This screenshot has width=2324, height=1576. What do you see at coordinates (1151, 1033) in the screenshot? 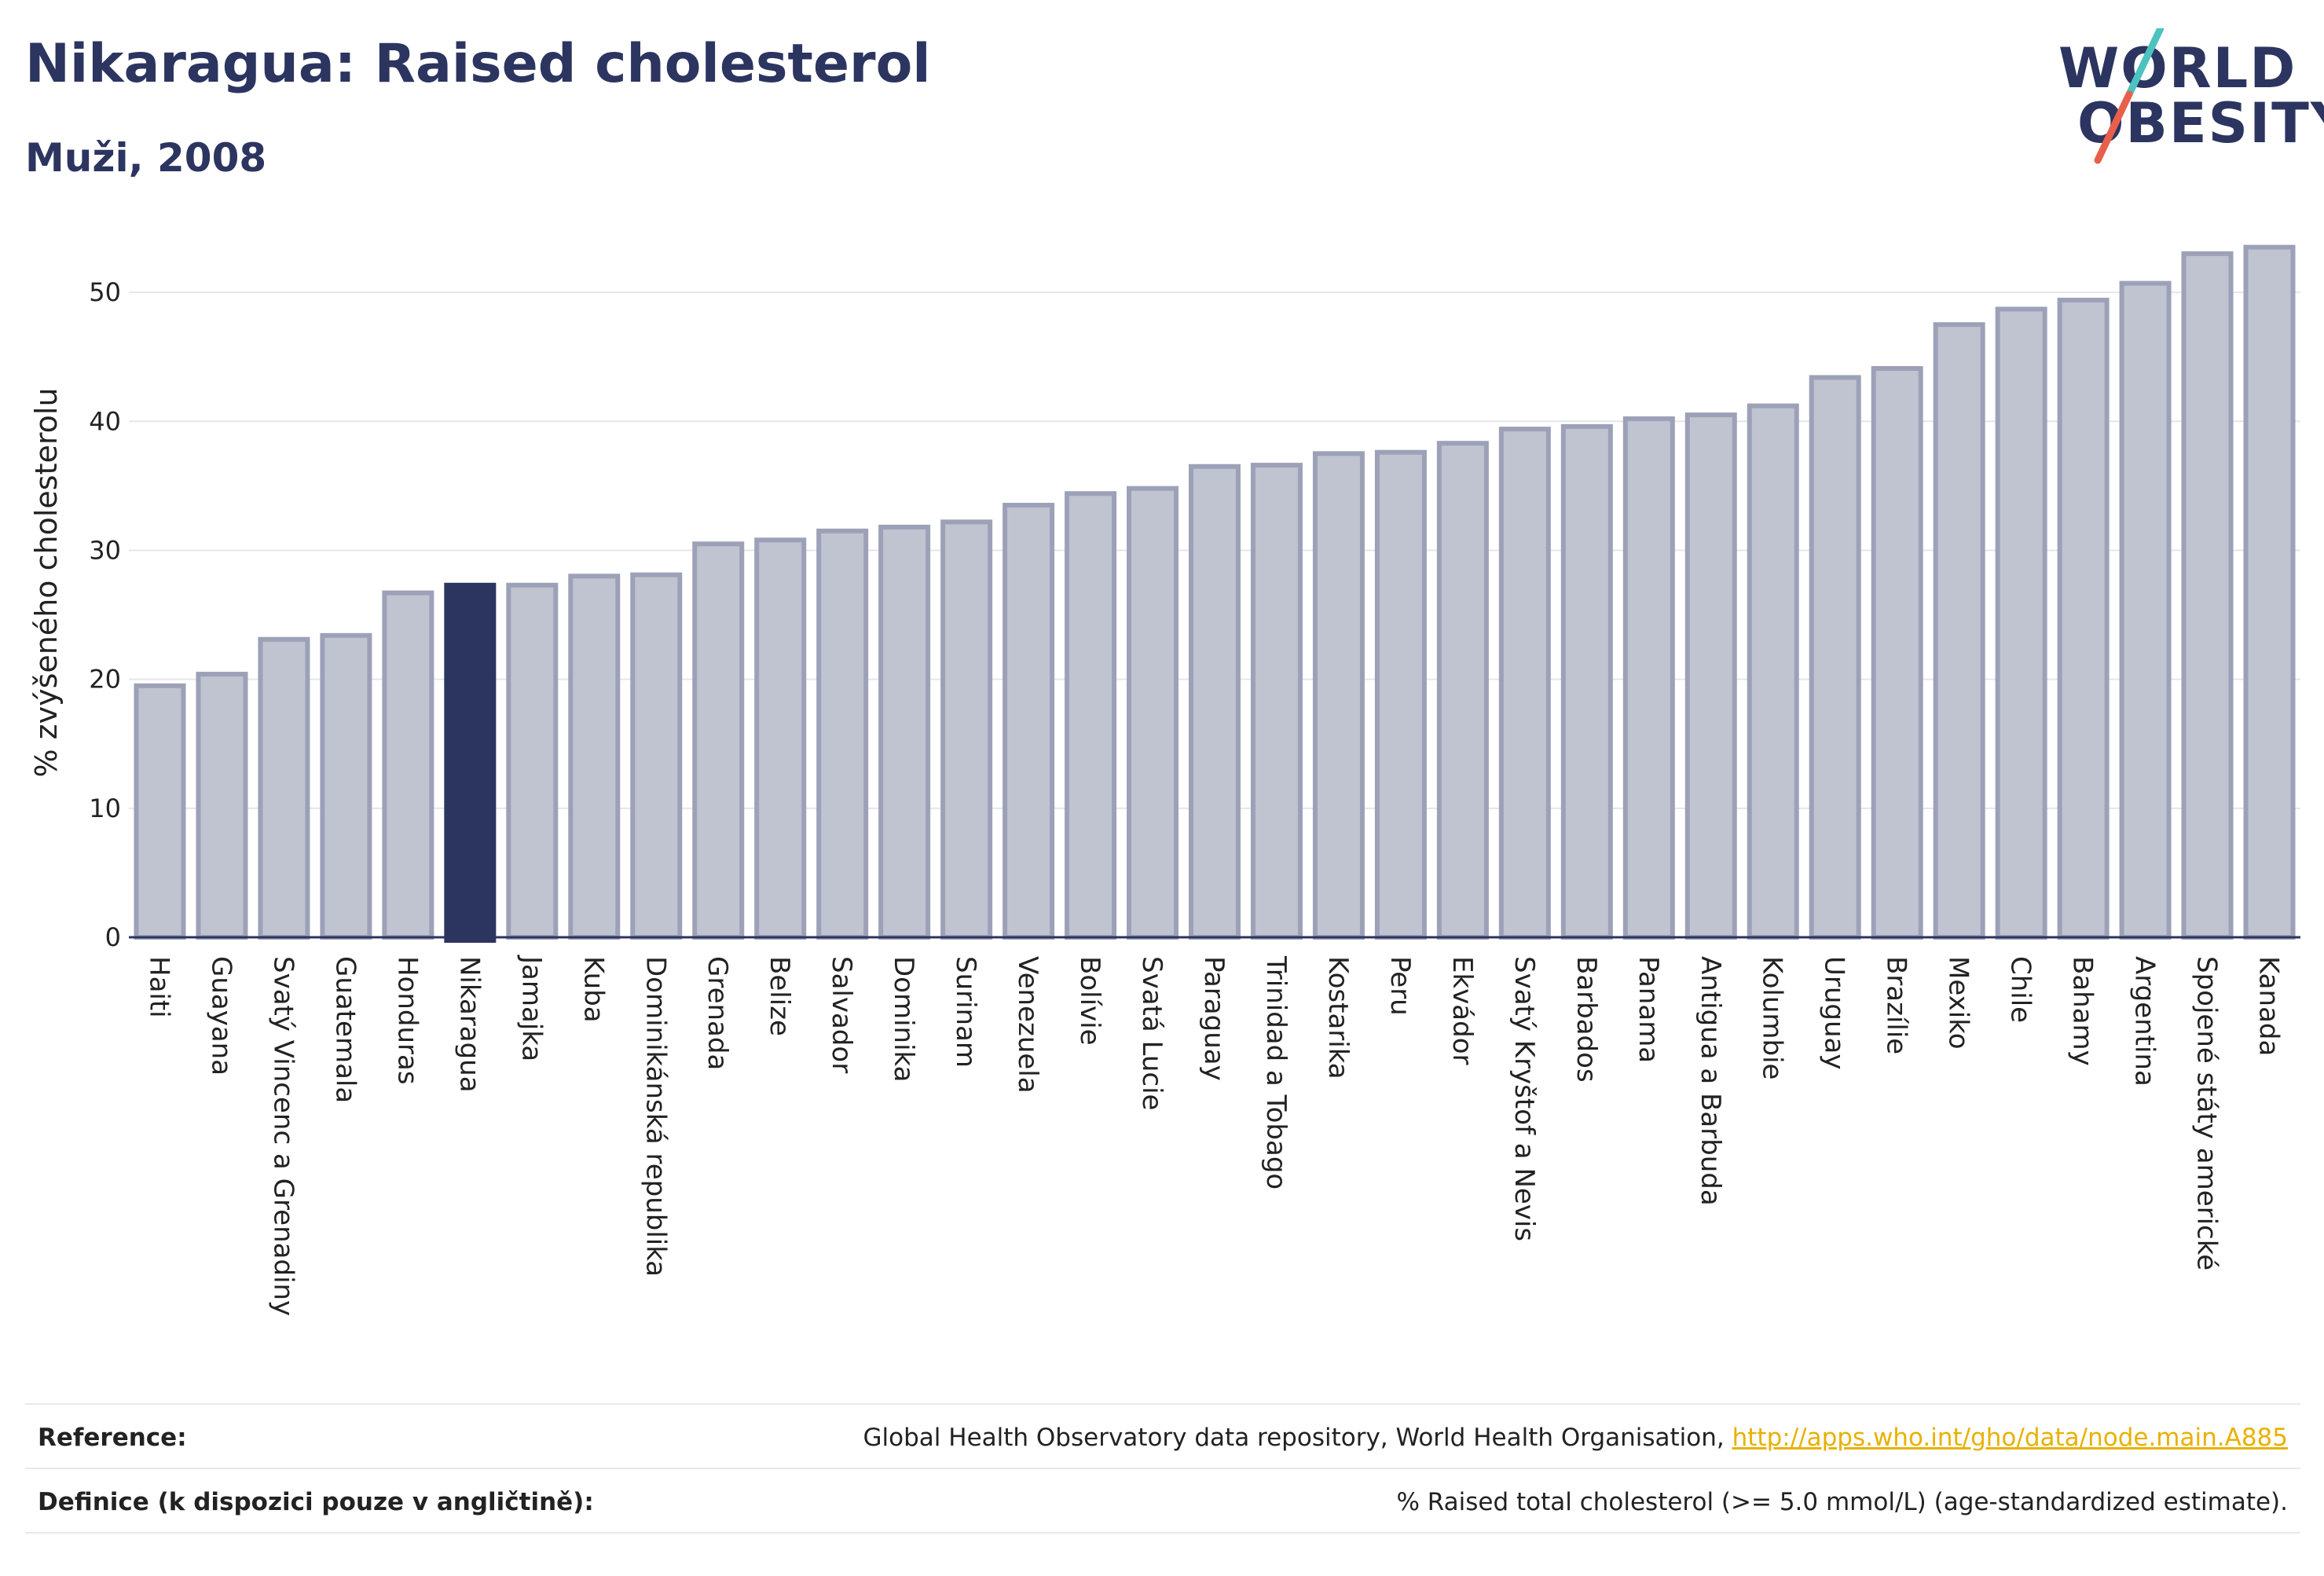
I see `x-tick-label: Svatá Lucie` at bounding box center [1151, 1033].